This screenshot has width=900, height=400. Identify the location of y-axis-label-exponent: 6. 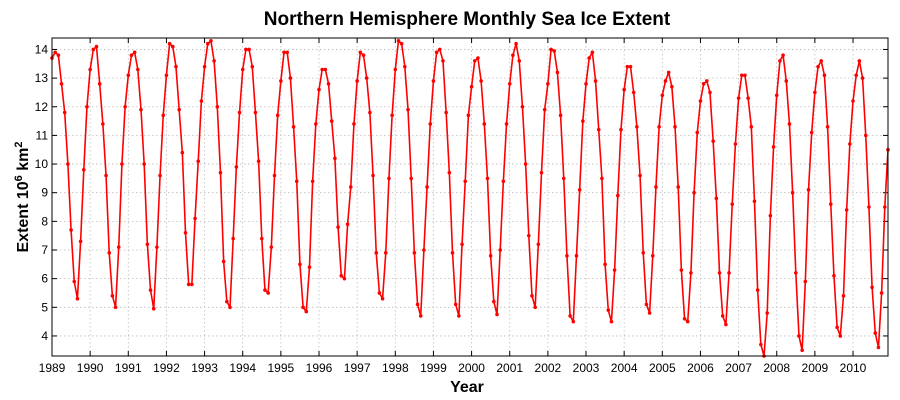
(19, 178).